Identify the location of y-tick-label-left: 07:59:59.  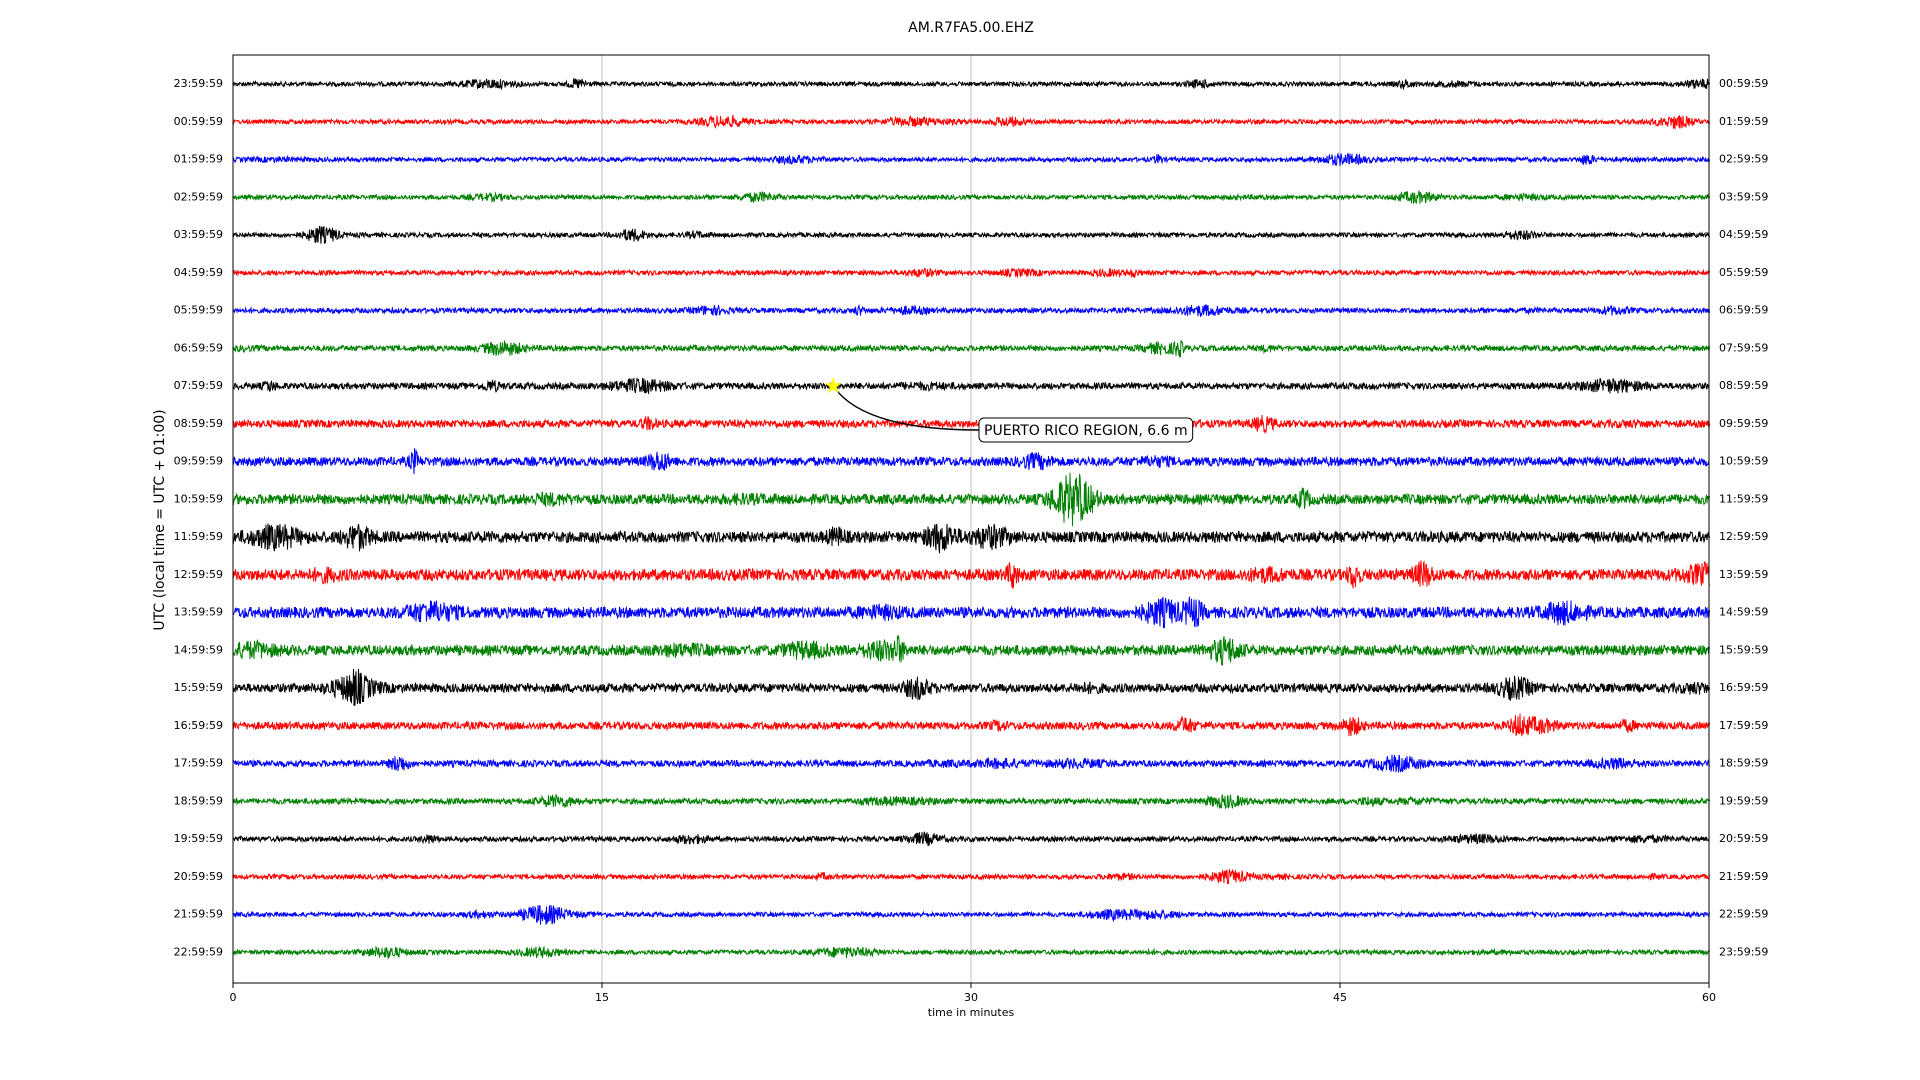
(198, 385).